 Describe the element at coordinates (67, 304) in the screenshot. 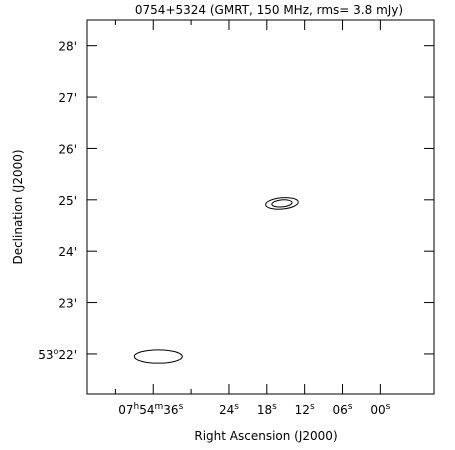

I see `y-tick-label: 23'` at that location.